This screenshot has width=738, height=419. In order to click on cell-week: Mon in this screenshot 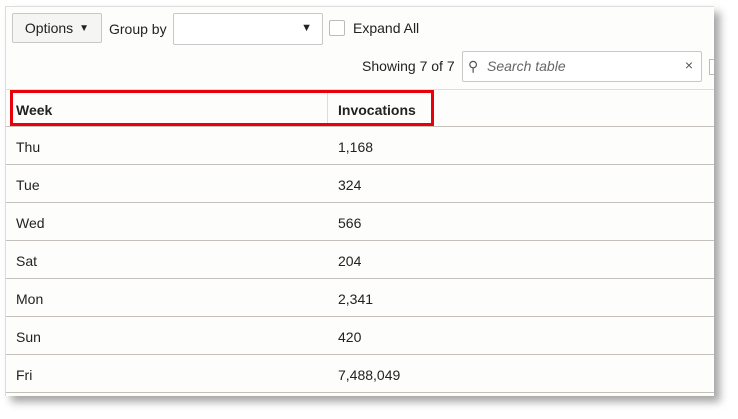, I will do `click(30, 299)`.